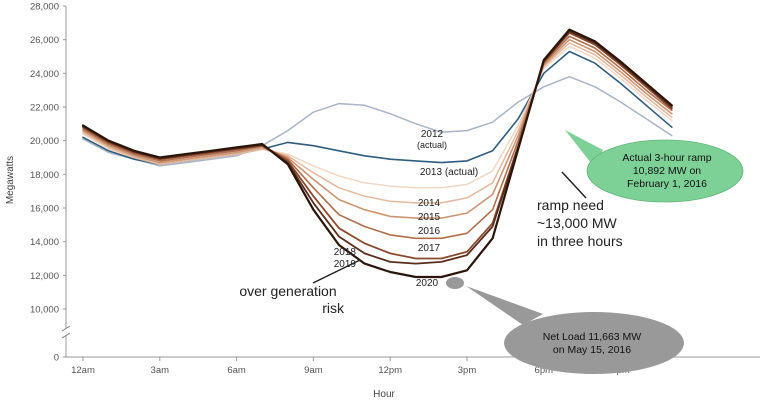  Describe the element at coordinates (384, 394) in the screenshot. I see `x-axis-title: Hour` at that location.